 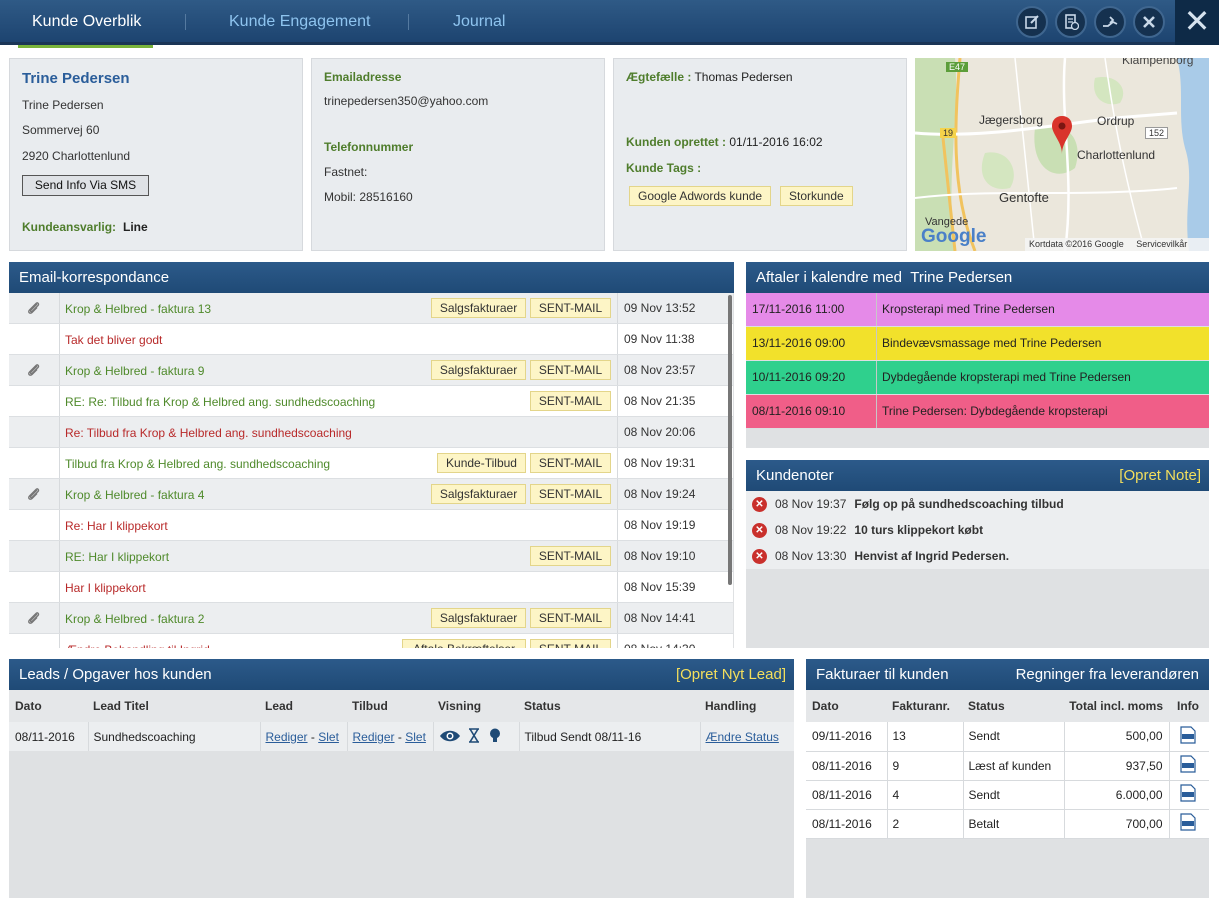 What do you see at coordinates (137, 645) in the screenshot?
I see `email-subject: Ændre Behandling til Ingrid` at bounding box center [137, 645].